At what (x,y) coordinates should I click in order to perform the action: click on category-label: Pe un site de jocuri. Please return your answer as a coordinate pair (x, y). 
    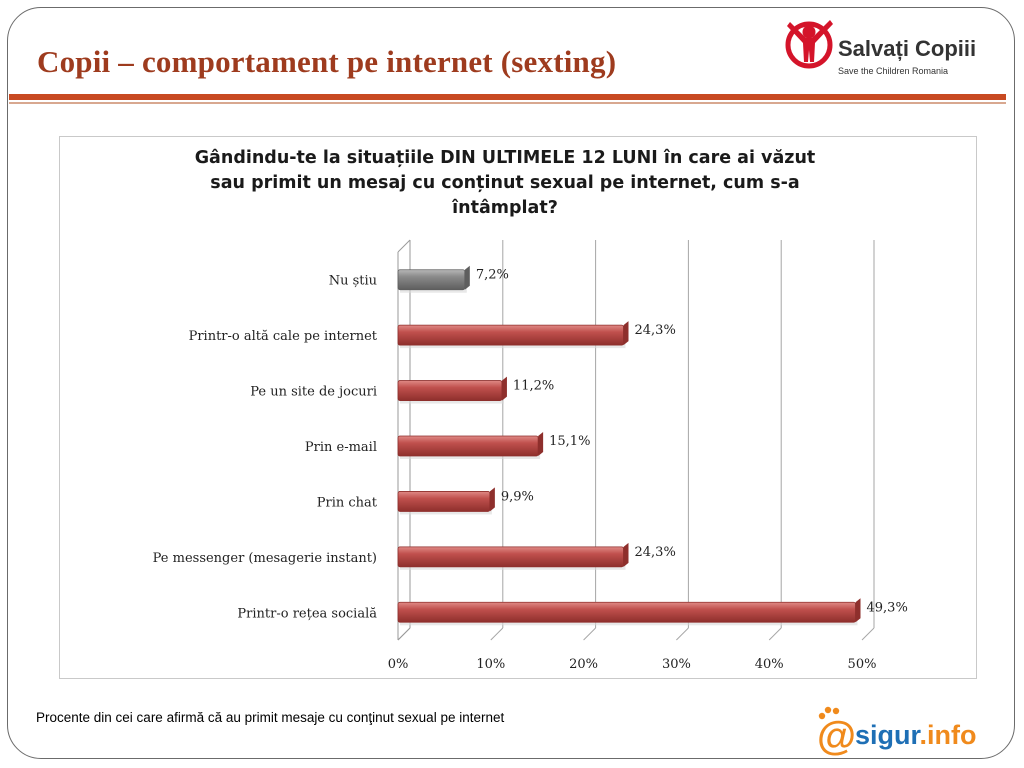
    Looking at the image, I should click on (313, 392).